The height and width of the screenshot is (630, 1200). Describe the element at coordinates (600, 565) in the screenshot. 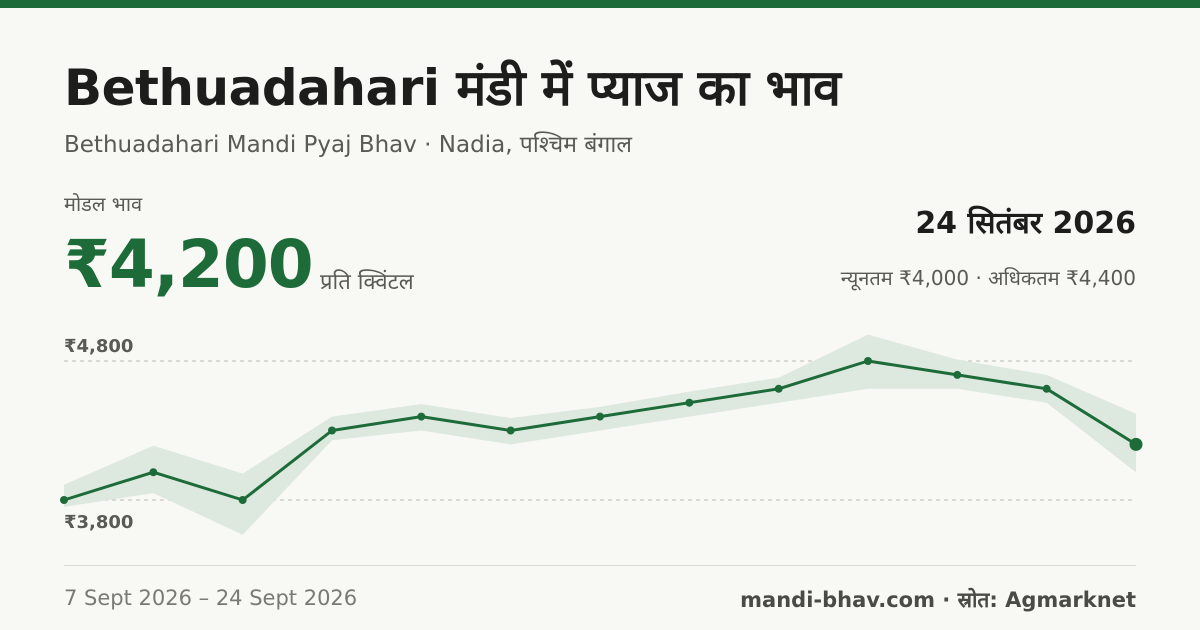

I see `footer-divider` at that location.